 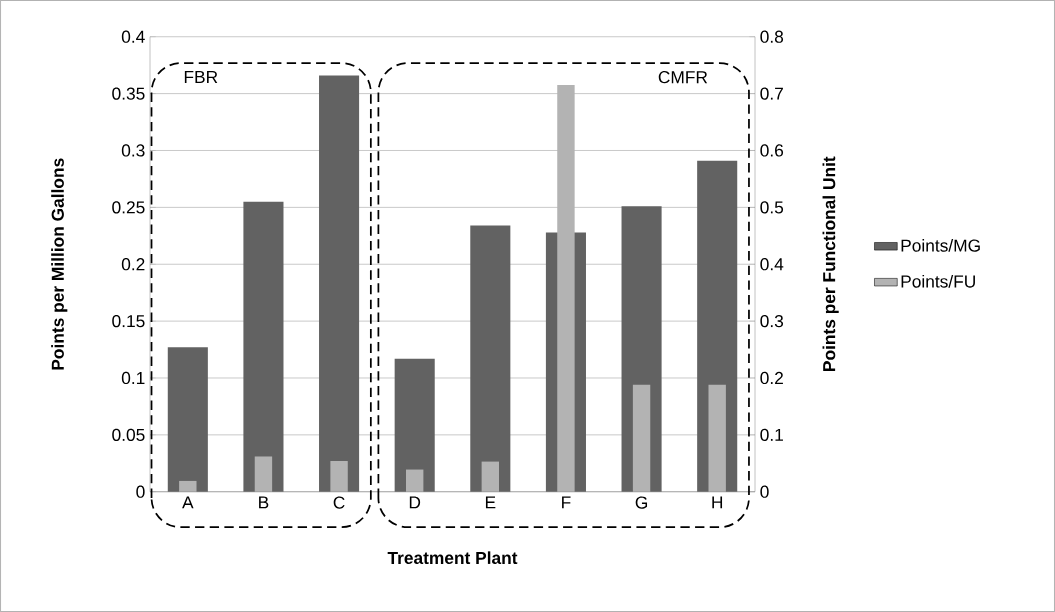 I want to click on y2-tick-label: 0.8, so click(x=772, y=36).